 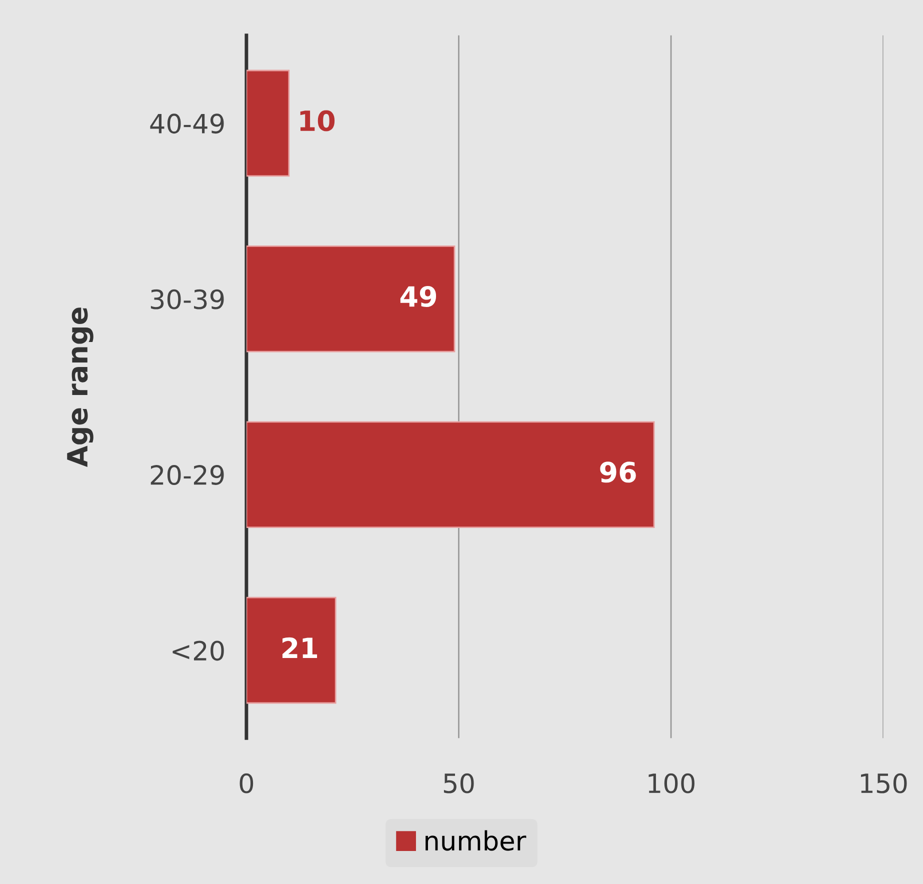 I want to click on data-label: 21, so click(x=300, y=647).